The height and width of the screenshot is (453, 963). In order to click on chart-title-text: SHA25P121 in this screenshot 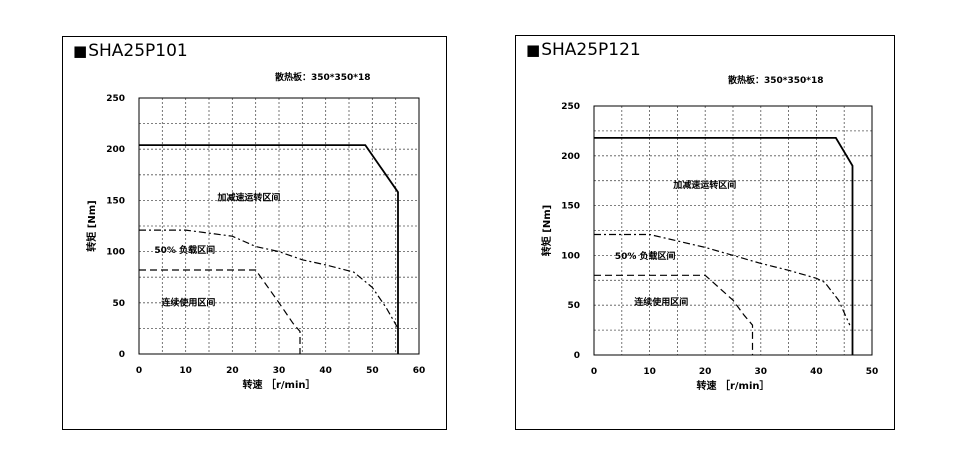, I will do `click(591, 50)`.